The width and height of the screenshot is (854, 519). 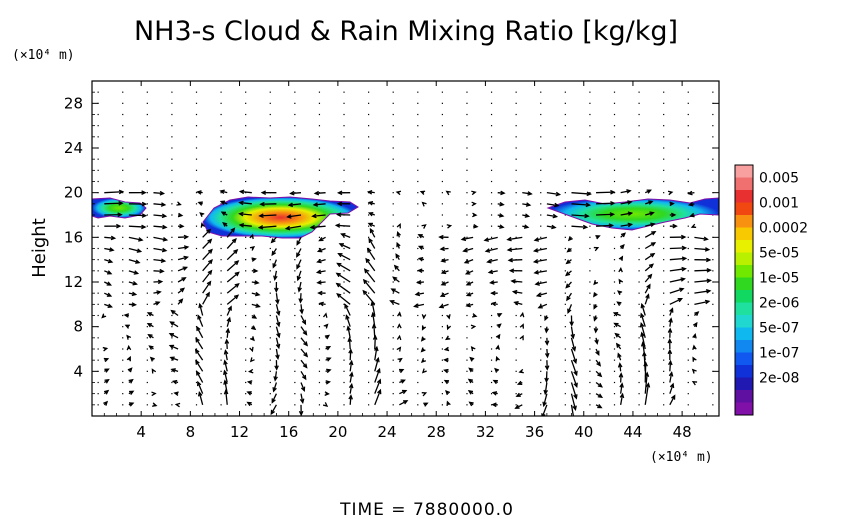 I want to click on colorbar-label: 0.001, so click(x=779, y=204).